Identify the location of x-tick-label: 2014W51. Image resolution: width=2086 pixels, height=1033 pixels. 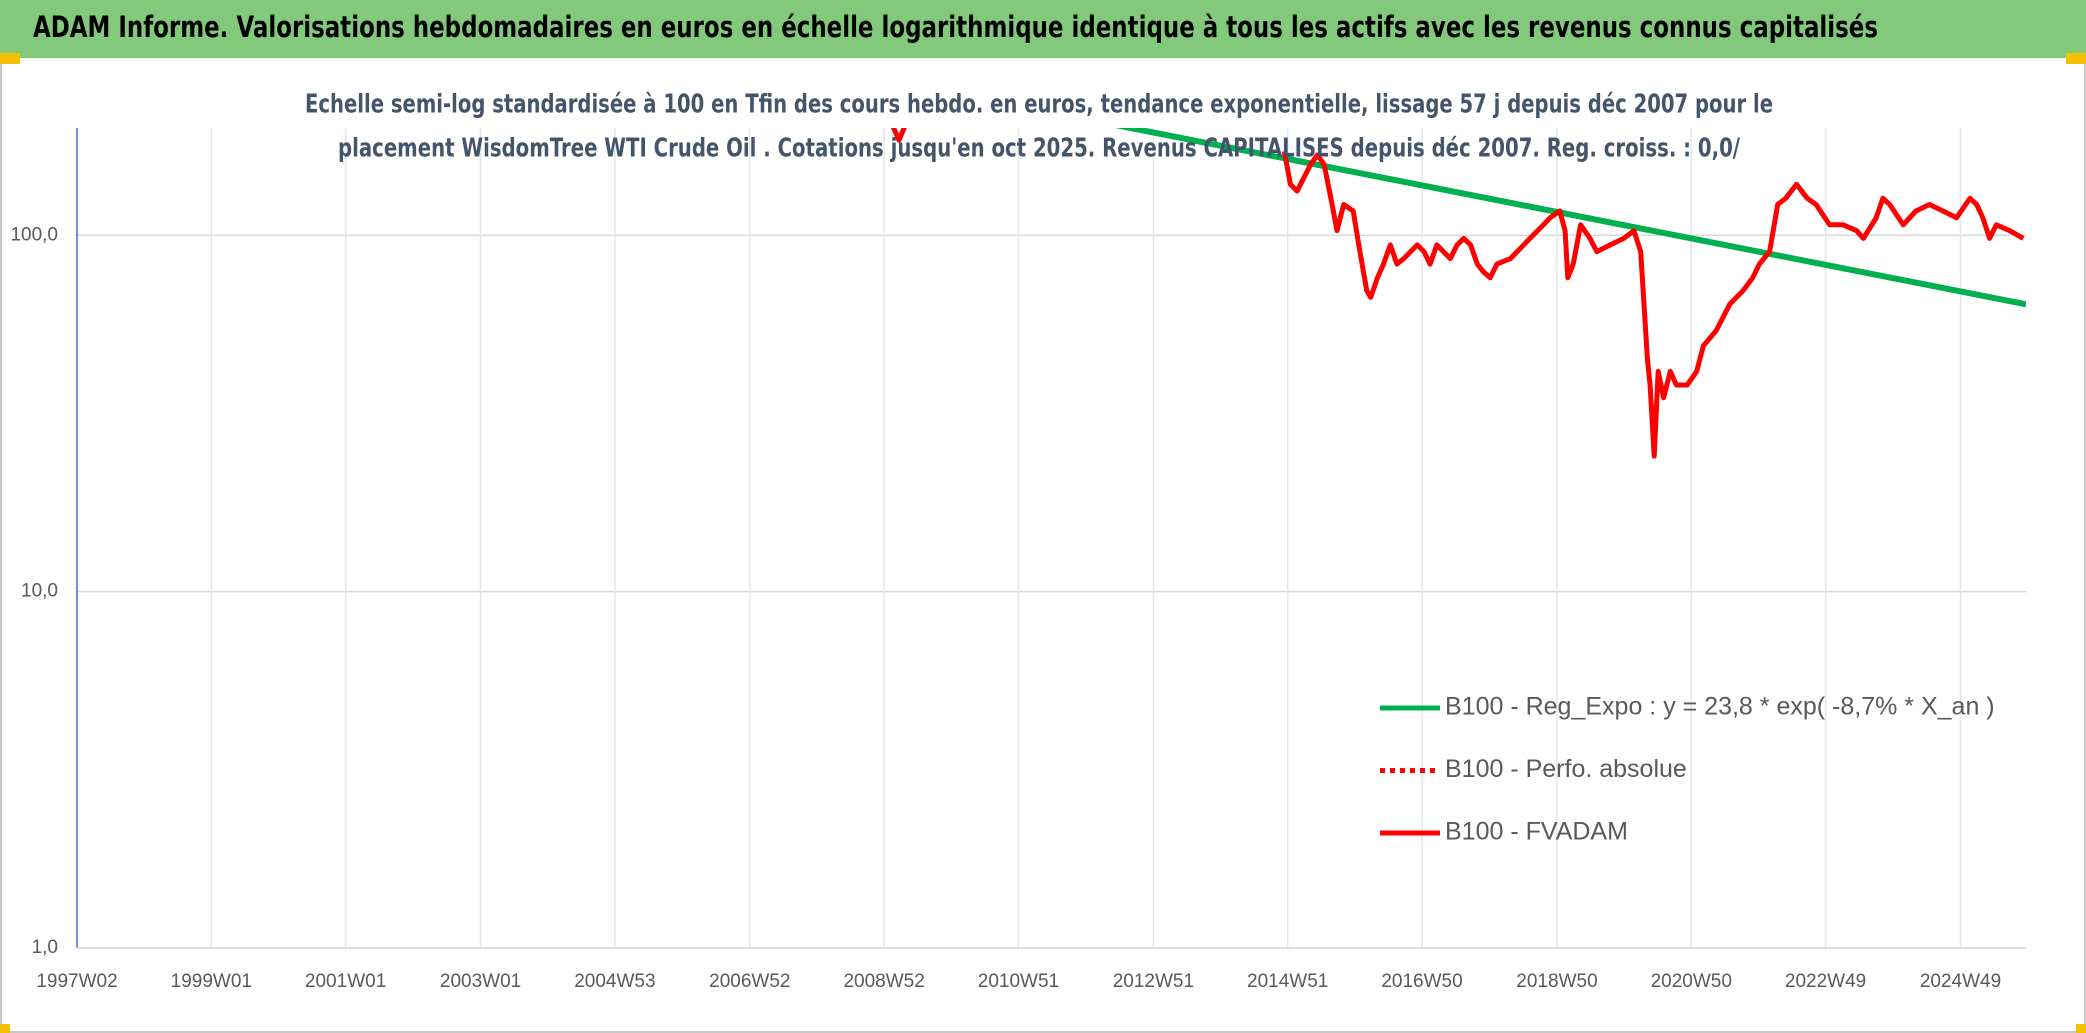
(1287, 981).